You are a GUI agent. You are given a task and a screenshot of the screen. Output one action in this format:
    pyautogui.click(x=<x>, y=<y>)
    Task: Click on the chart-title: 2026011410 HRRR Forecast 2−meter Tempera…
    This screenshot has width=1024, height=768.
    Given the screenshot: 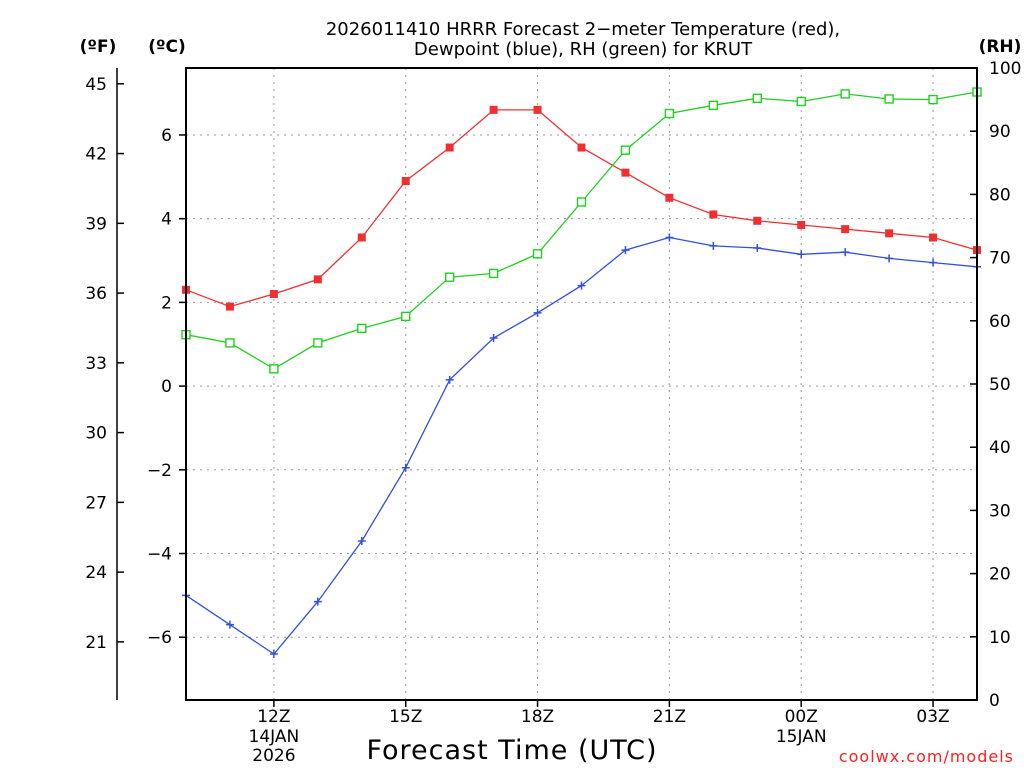 What is the action you would take?
    pyautogui.click(x=583, y=29)
    